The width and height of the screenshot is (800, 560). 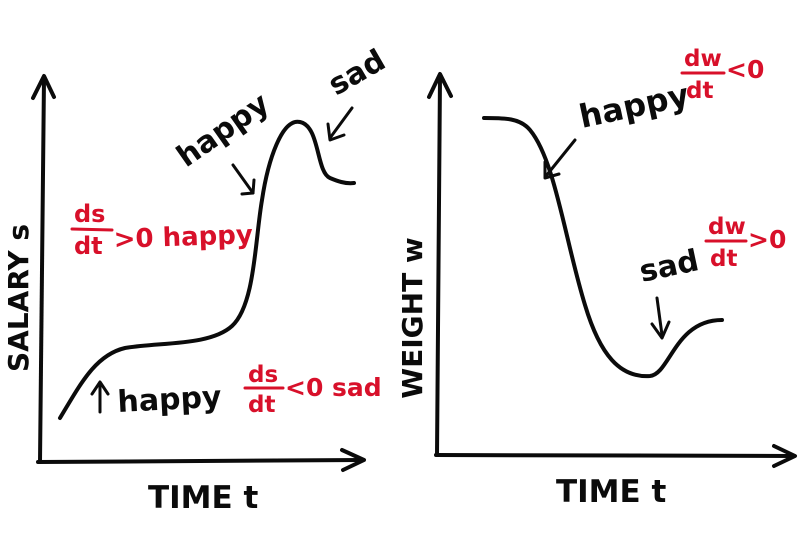 I want to click on right-x-axis-label: TIME t, so click(x=611, y=492).